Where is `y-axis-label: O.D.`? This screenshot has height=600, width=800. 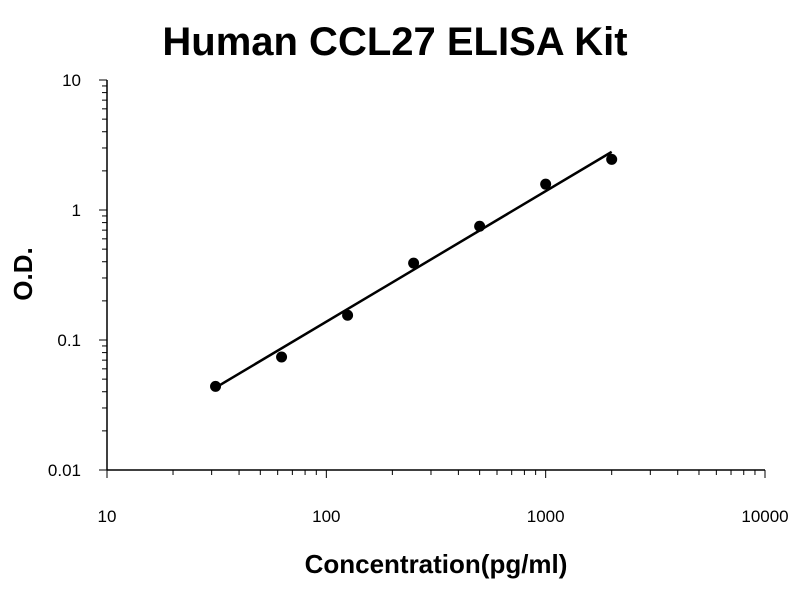
y-axis-label: O.D. is located at coordinates (23, 273).